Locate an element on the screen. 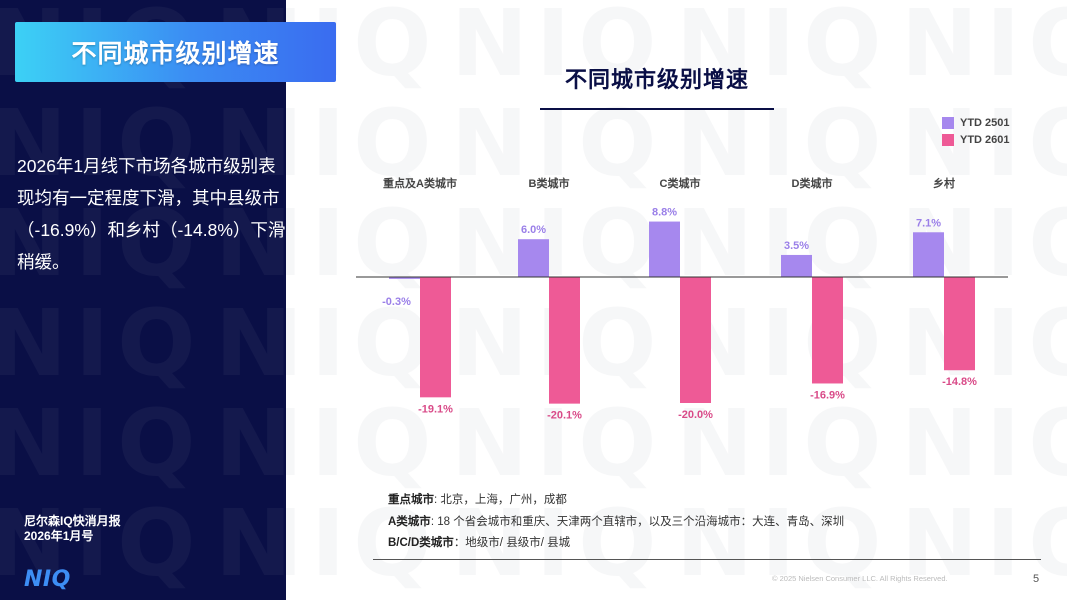 The image size is (1067, 600). report-name: 尼尔森IQ快消月报 2026年1月号 is located at coordinates (72, 529).